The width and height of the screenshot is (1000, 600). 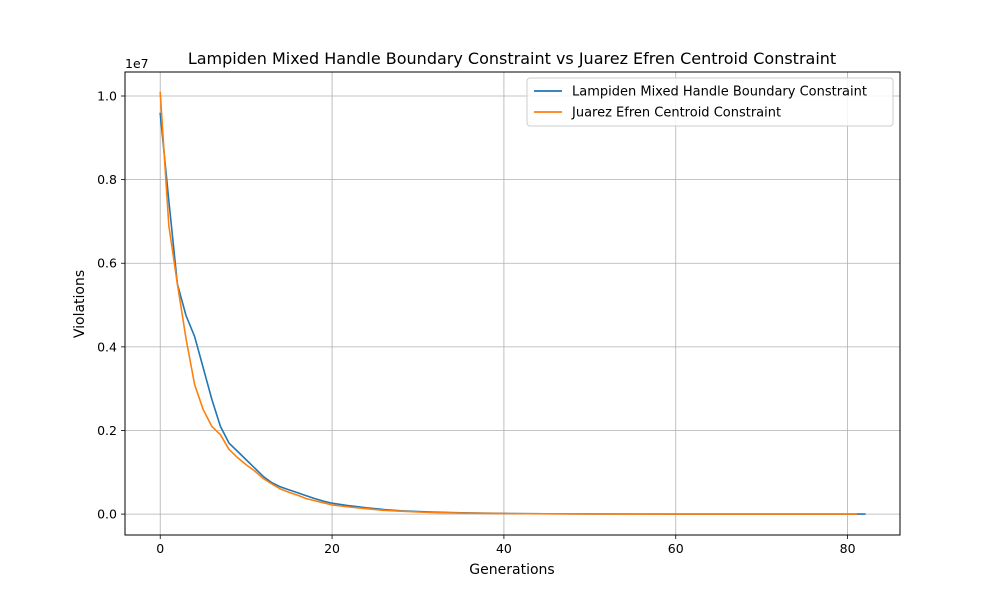 What do you see at coordinates (137, 63) in the screenshot?
I see `y-axis-offset-label: 1e7` at bounding box center [137, 63].